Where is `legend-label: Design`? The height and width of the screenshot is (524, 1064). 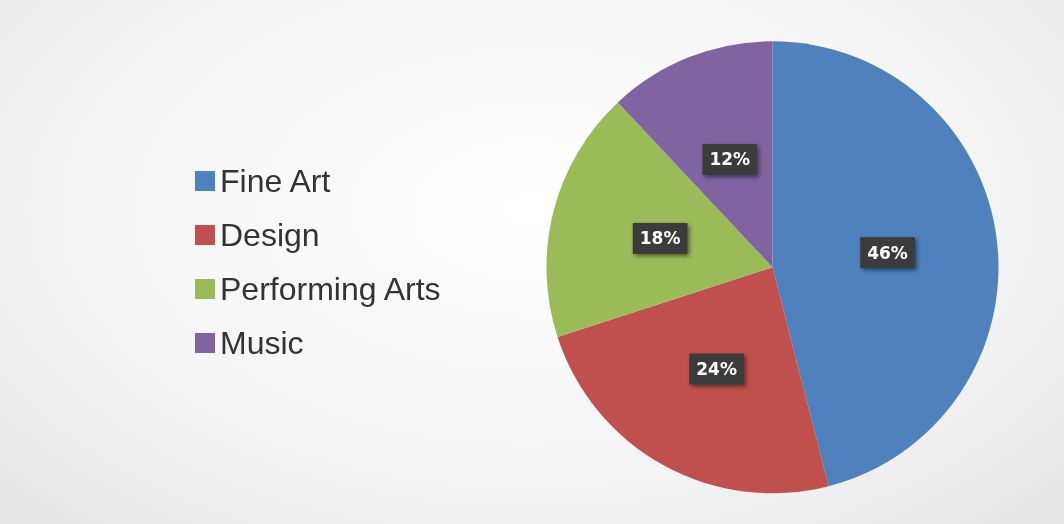 legend-label: Design is located at coordinates (270, 235).